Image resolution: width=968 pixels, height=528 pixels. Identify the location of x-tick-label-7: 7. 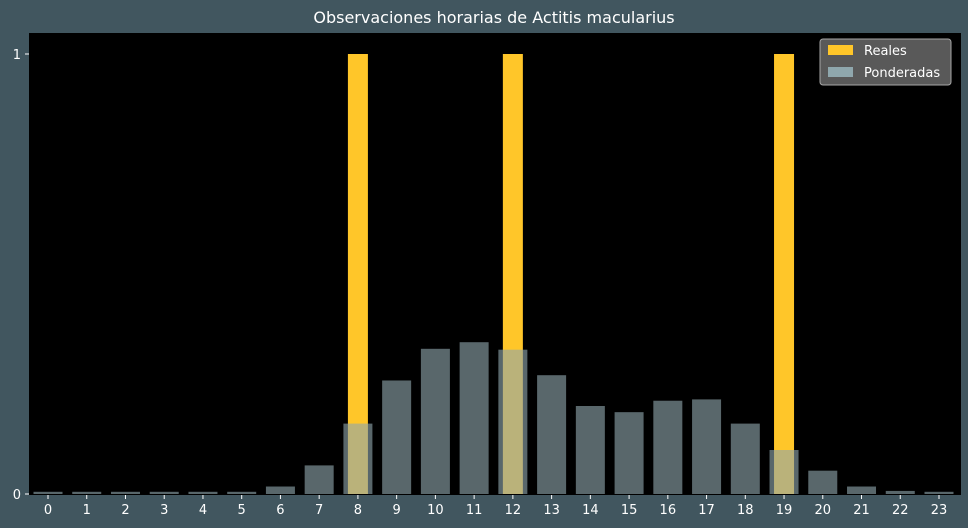
(319, 510).